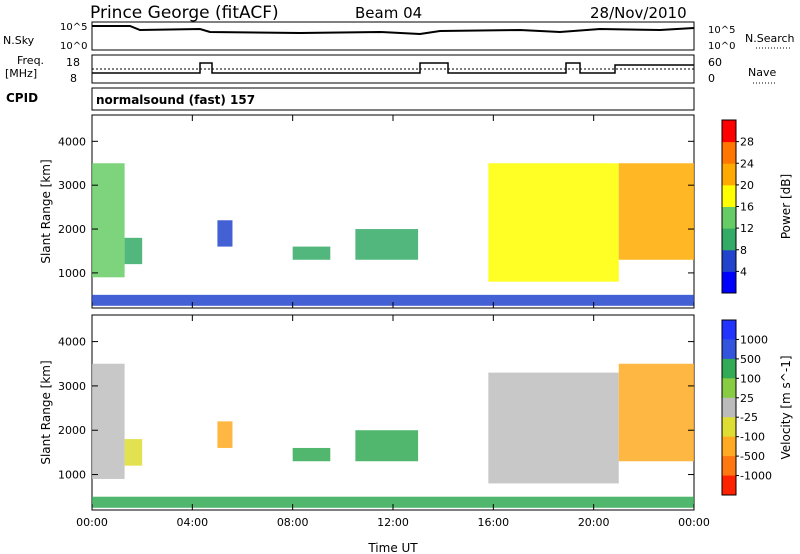 Image resolution: width=800 pixels, height=554 pixels. I want to click on nsky-strip-frame, so click(393, 36).